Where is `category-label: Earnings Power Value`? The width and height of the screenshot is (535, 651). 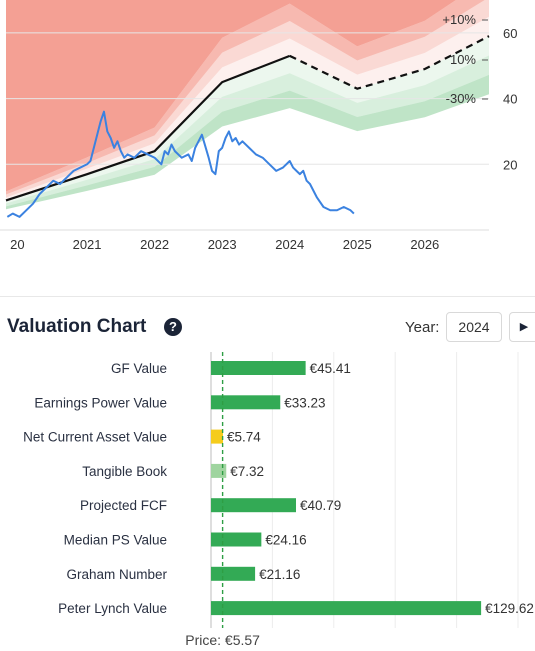 category-label: Earnings Power Value is located at coordinates (100, 402).